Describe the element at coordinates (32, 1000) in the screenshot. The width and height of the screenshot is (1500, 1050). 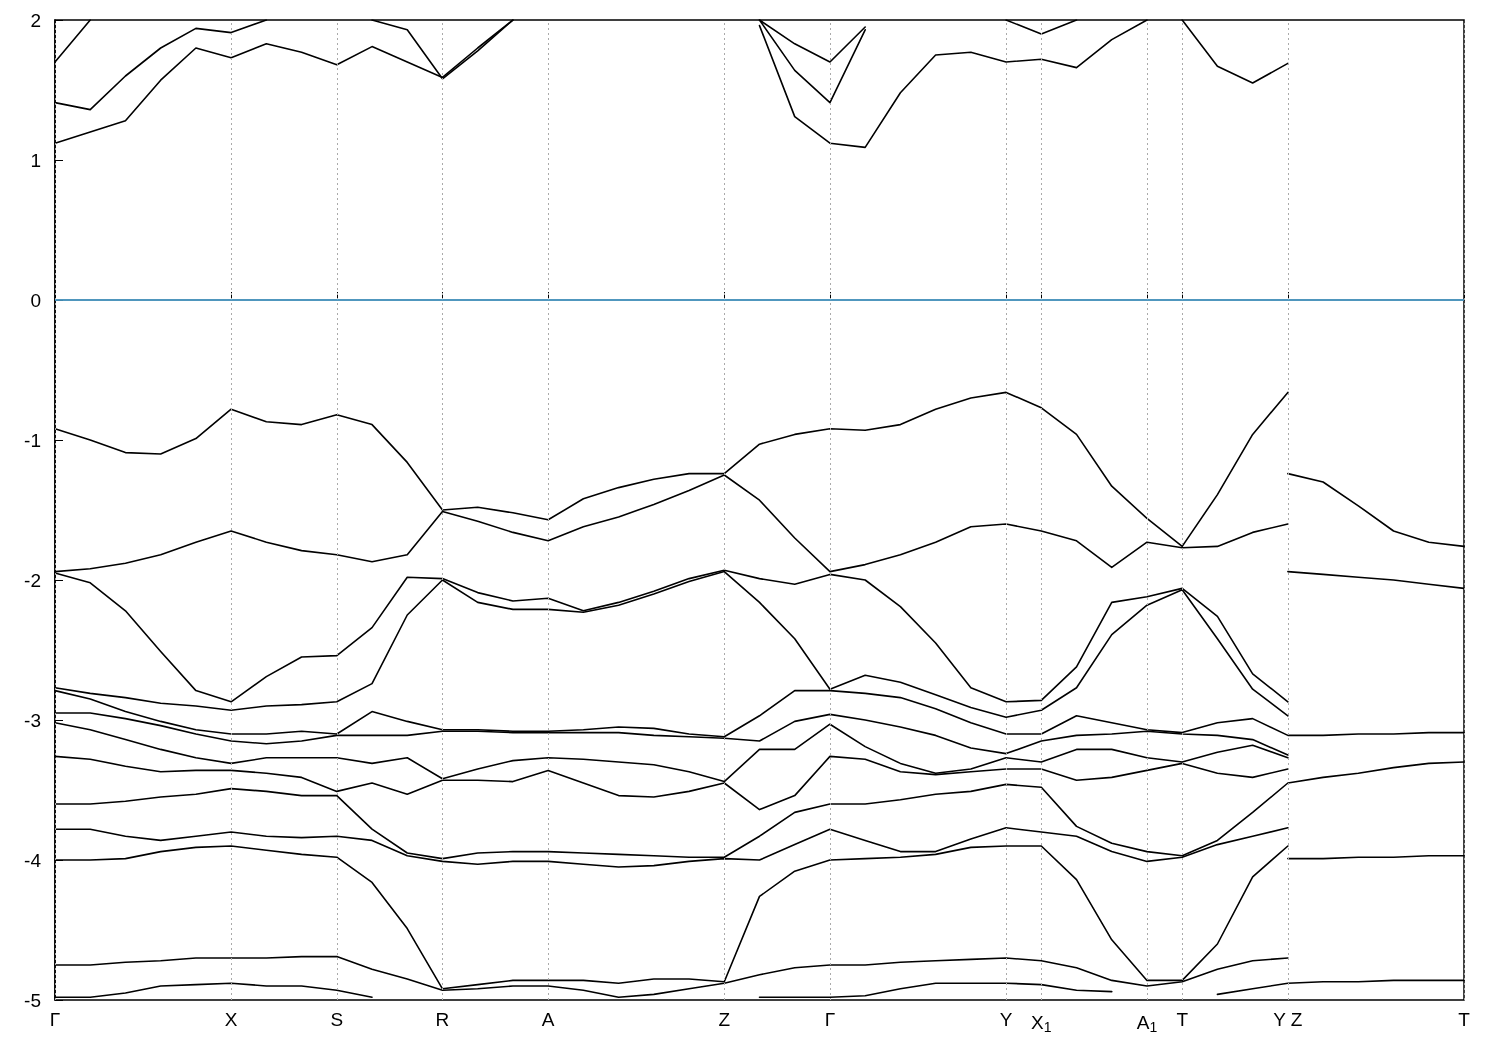
I see `y-tick-label: -5` at that location.